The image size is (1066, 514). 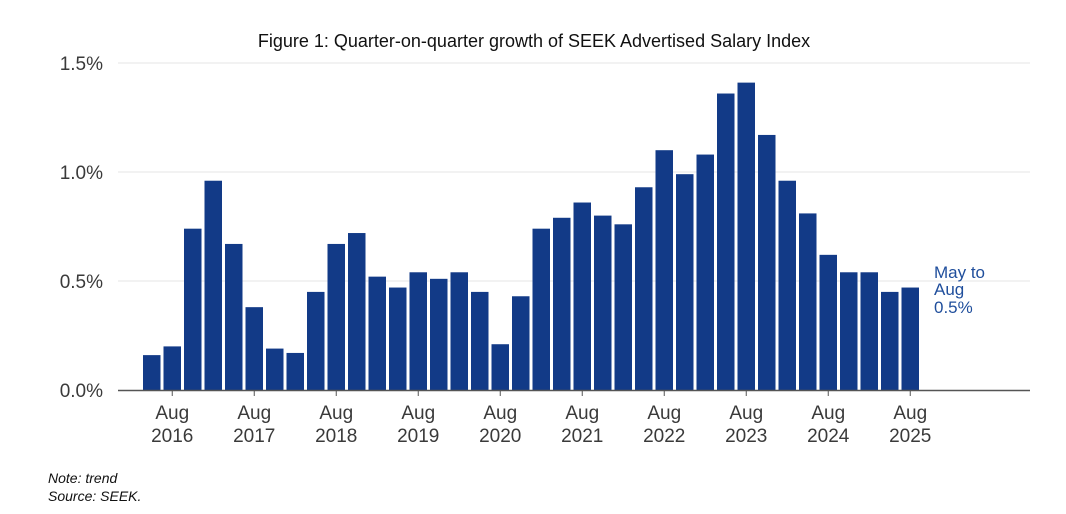 What do you see at coordinates (81, 228) in the screenshot?
I see `y-axis-ticks: 0.0% 0.5% 1.0% 1.5%` at bounding box center [81, 228].